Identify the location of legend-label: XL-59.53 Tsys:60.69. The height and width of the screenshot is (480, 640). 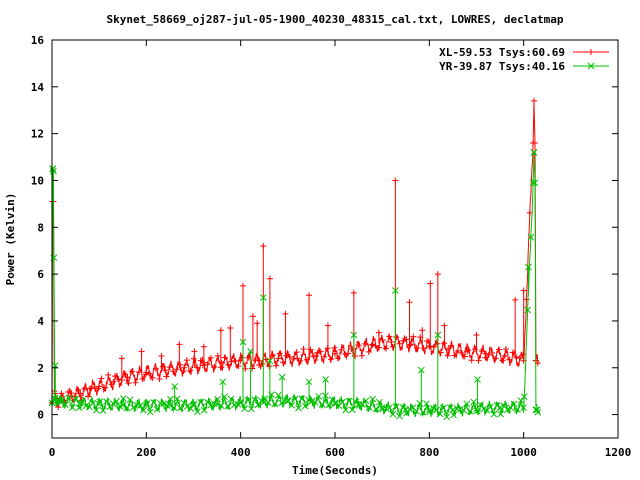
(502, 52).